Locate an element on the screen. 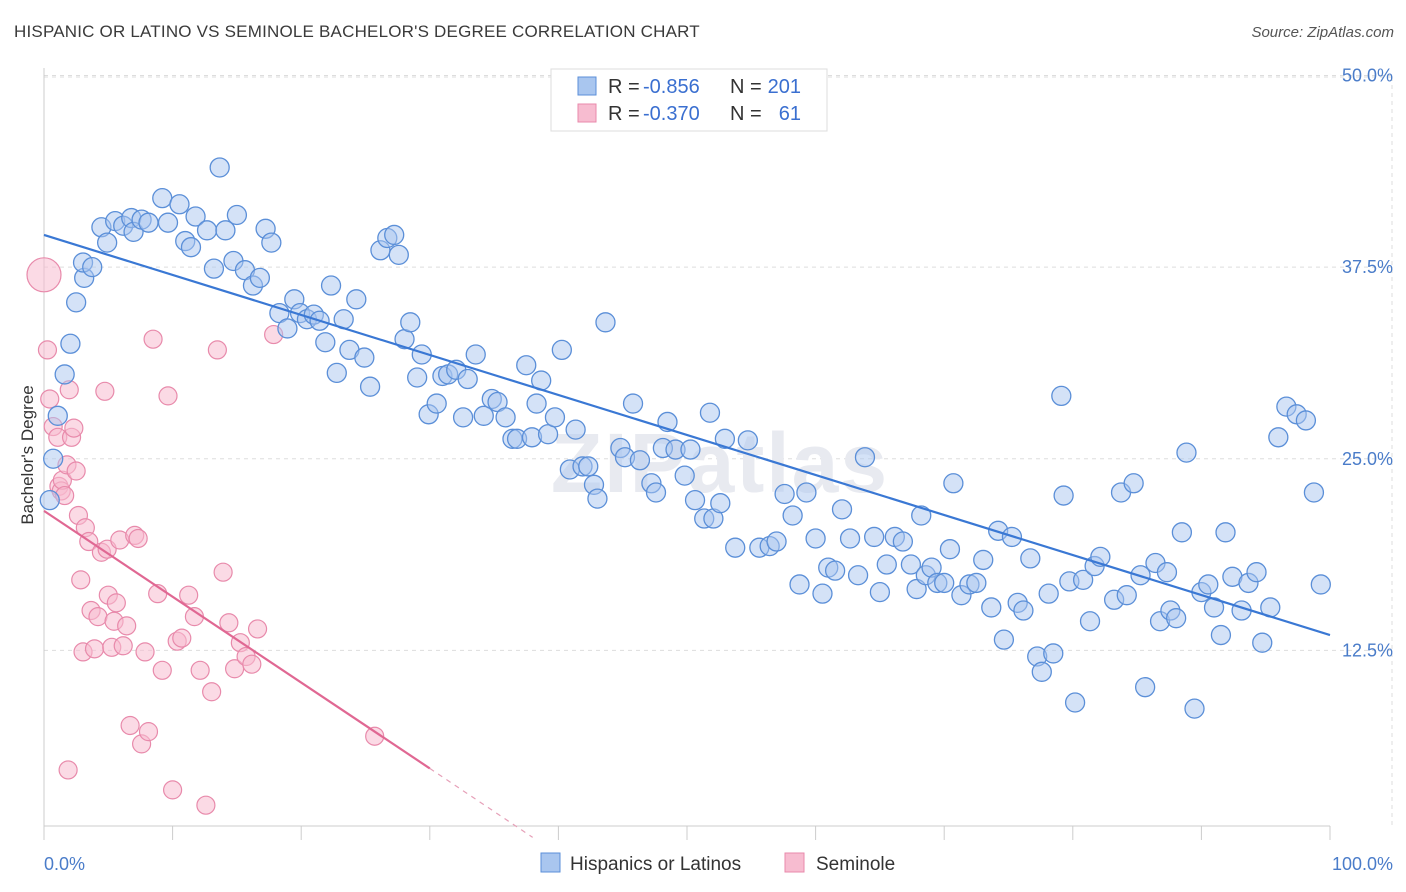  x-tick-label-0: 0.0% is located at coordinates (64, 864).